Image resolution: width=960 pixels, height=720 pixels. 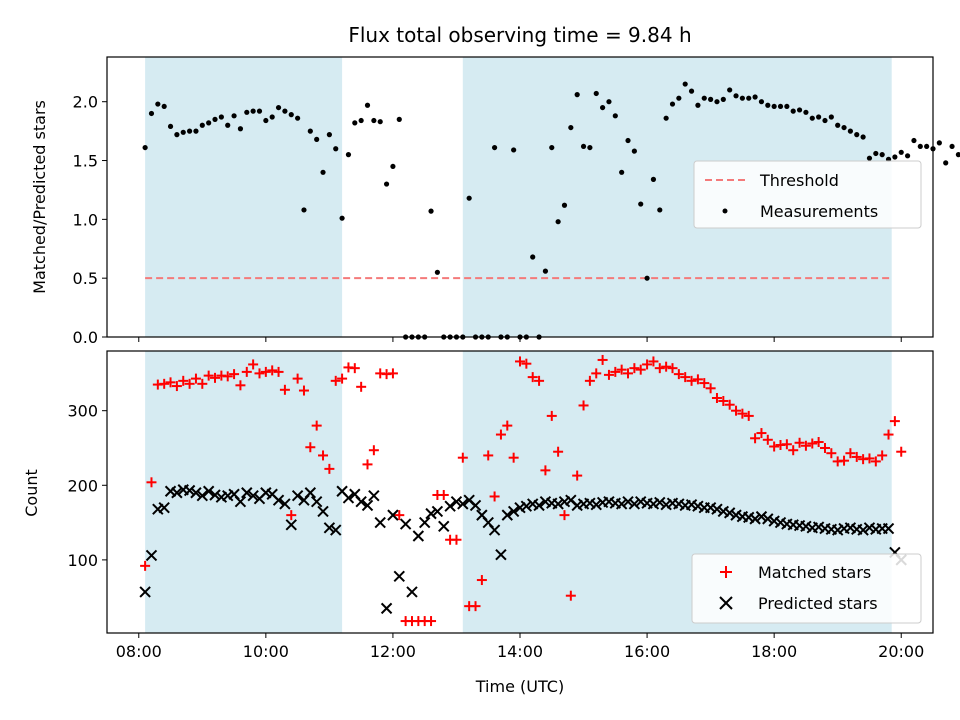 What do you see at coordinates (39, 197) in the screenshot?
I see `top-y-axis-title: Matched/Predicted stars` at bounding box center [39, 197].